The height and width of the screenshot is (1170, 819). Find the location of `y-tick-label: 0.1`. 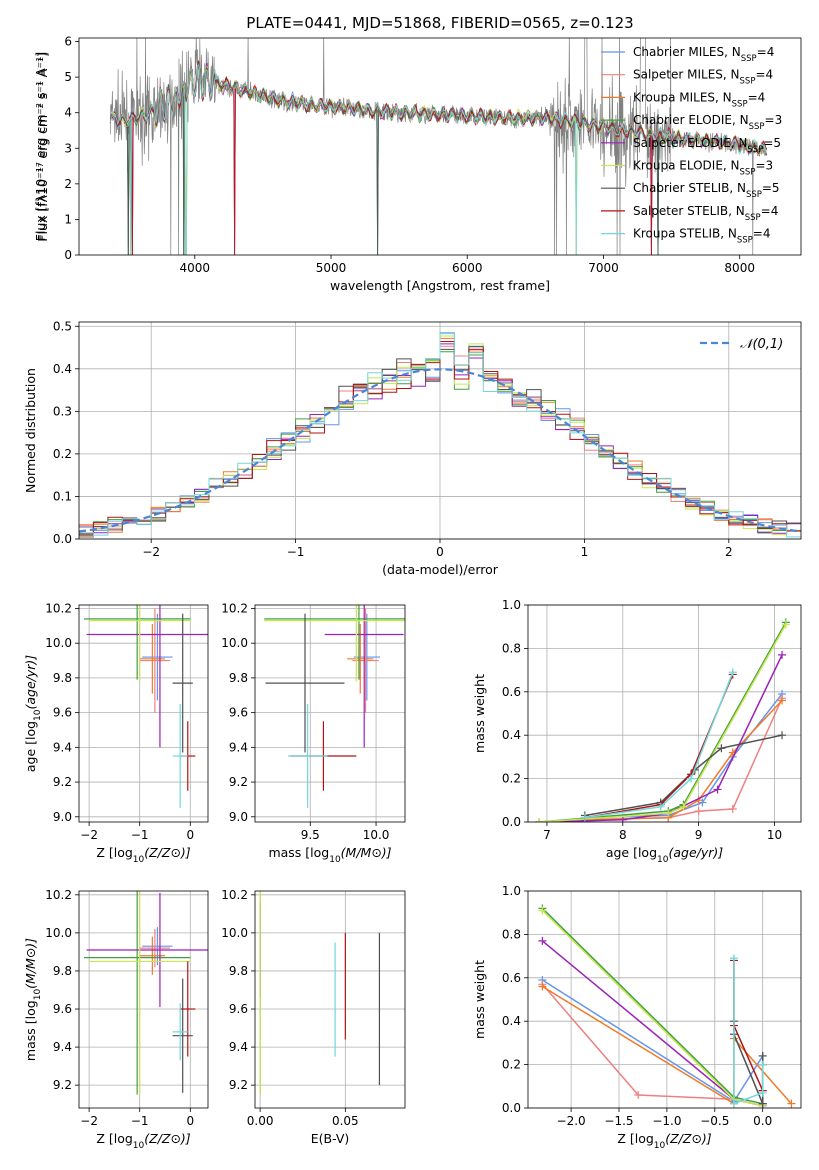

y-tick-label: 0.1 is located at coordinates (62, 496).